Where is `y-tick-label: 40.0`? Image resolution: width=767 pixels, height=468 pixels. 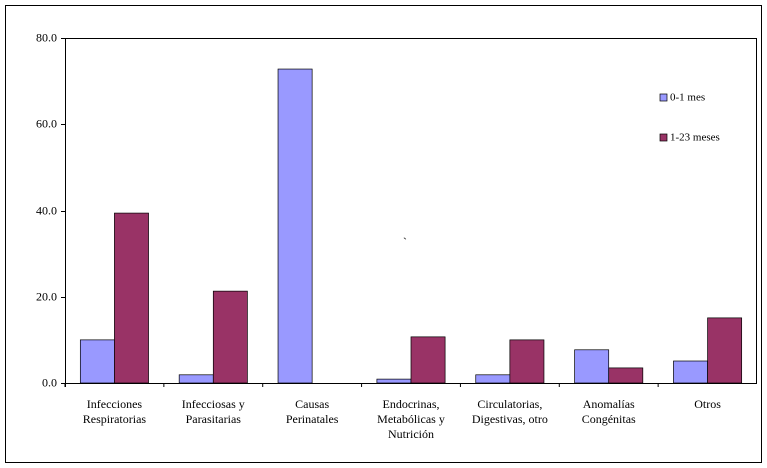 y-tick-label: 40.0 is located at coordinates (46, 210).